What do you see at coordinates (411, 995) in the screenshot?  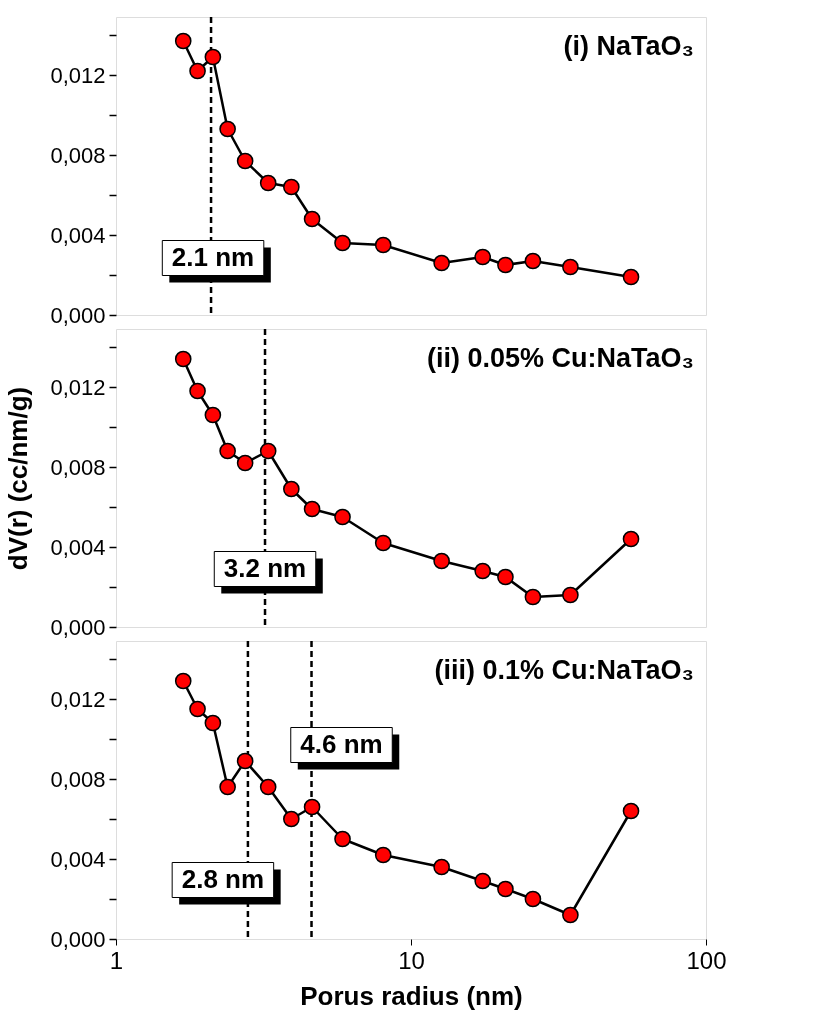 I see `x-axis-title: Porus radius (nm)` at bounding box center [411, 995].